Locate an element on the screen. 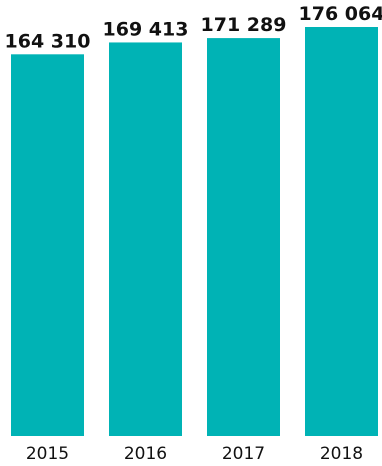 This screenshot has width=382, height=466. x-tick-label-2017: 2017 is located at coordinates (243, 454).